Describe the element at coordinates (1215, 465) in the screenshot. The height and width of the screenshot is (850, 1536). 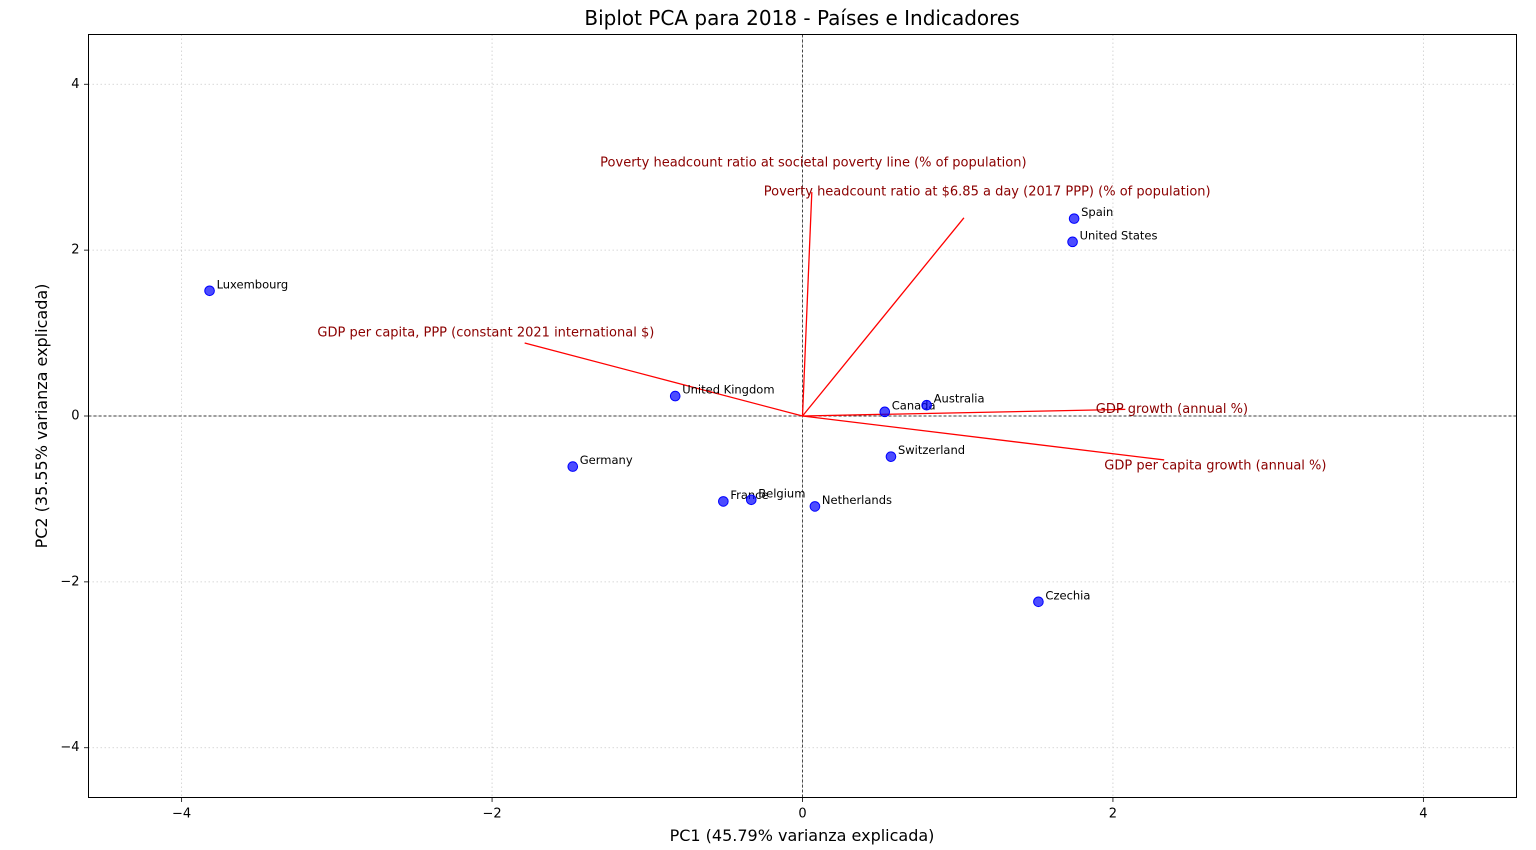
I see `loading-label: GDP per capita growth (annual %)` at that location.